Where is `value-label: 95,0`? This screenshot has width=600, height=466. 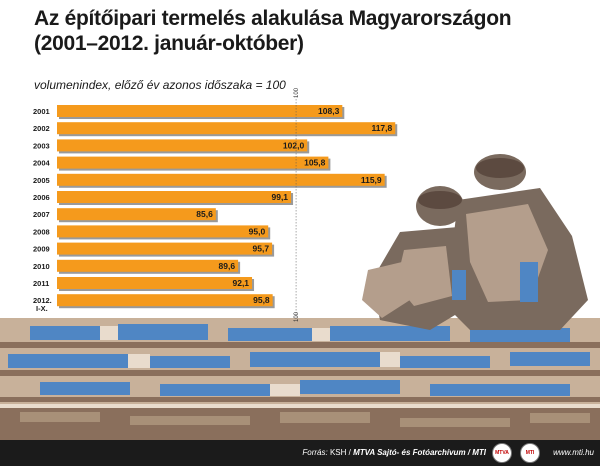
value-label: 95,0 is located at coordinates (257, 231).